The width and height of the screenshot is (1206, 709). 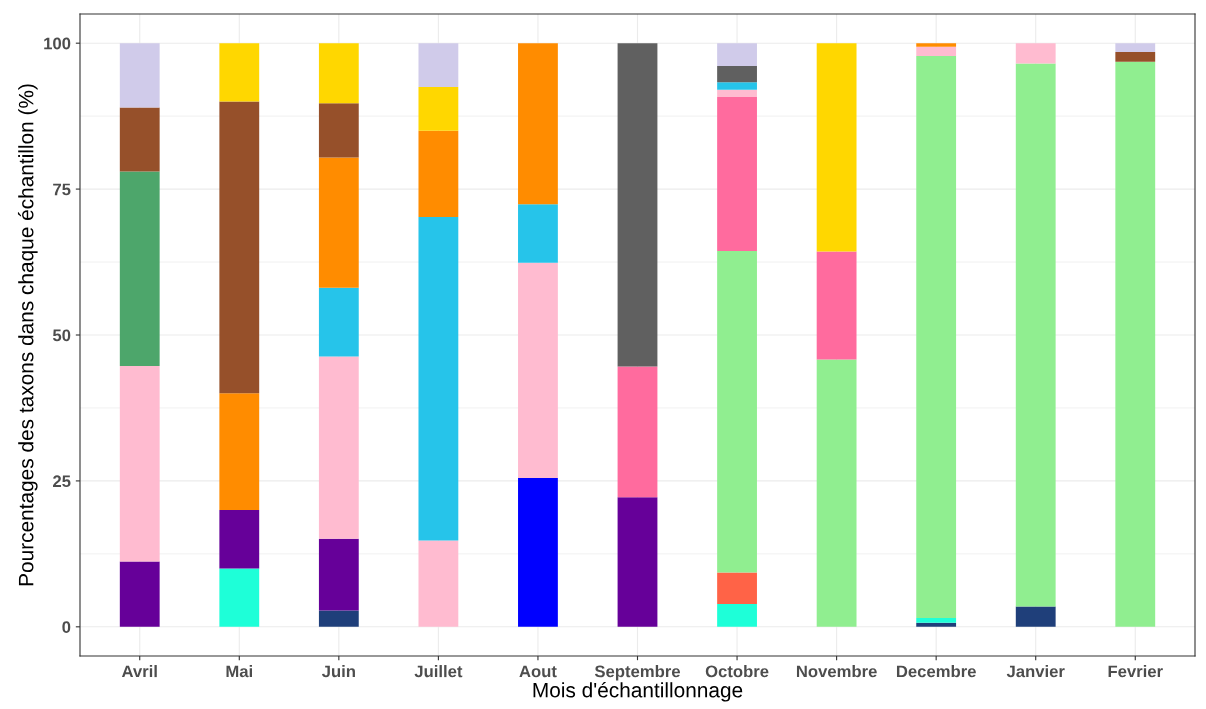 I want to click on x-tick-label: Decembre, so click(x=936, y=671).